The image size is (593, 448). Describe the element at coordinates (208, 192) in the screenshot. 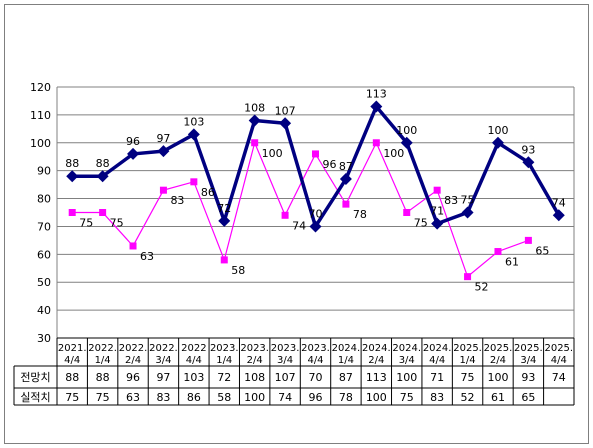

I see `data-label-actual: 86` at that location.